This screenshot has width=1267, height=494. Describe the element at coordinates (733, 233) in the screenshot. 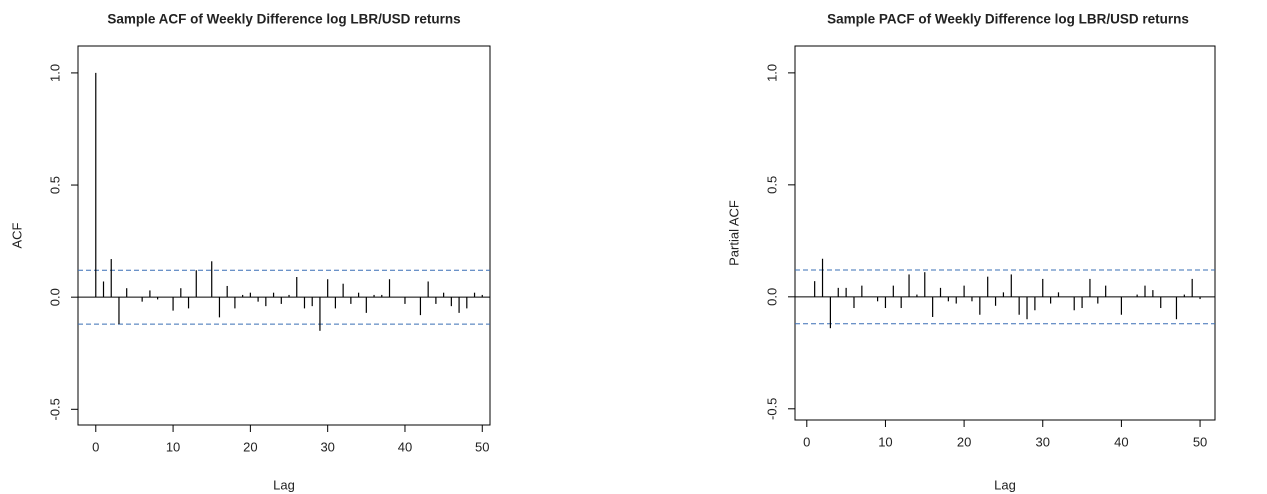

I see `y-axis-label: Partial ACF` at that location.